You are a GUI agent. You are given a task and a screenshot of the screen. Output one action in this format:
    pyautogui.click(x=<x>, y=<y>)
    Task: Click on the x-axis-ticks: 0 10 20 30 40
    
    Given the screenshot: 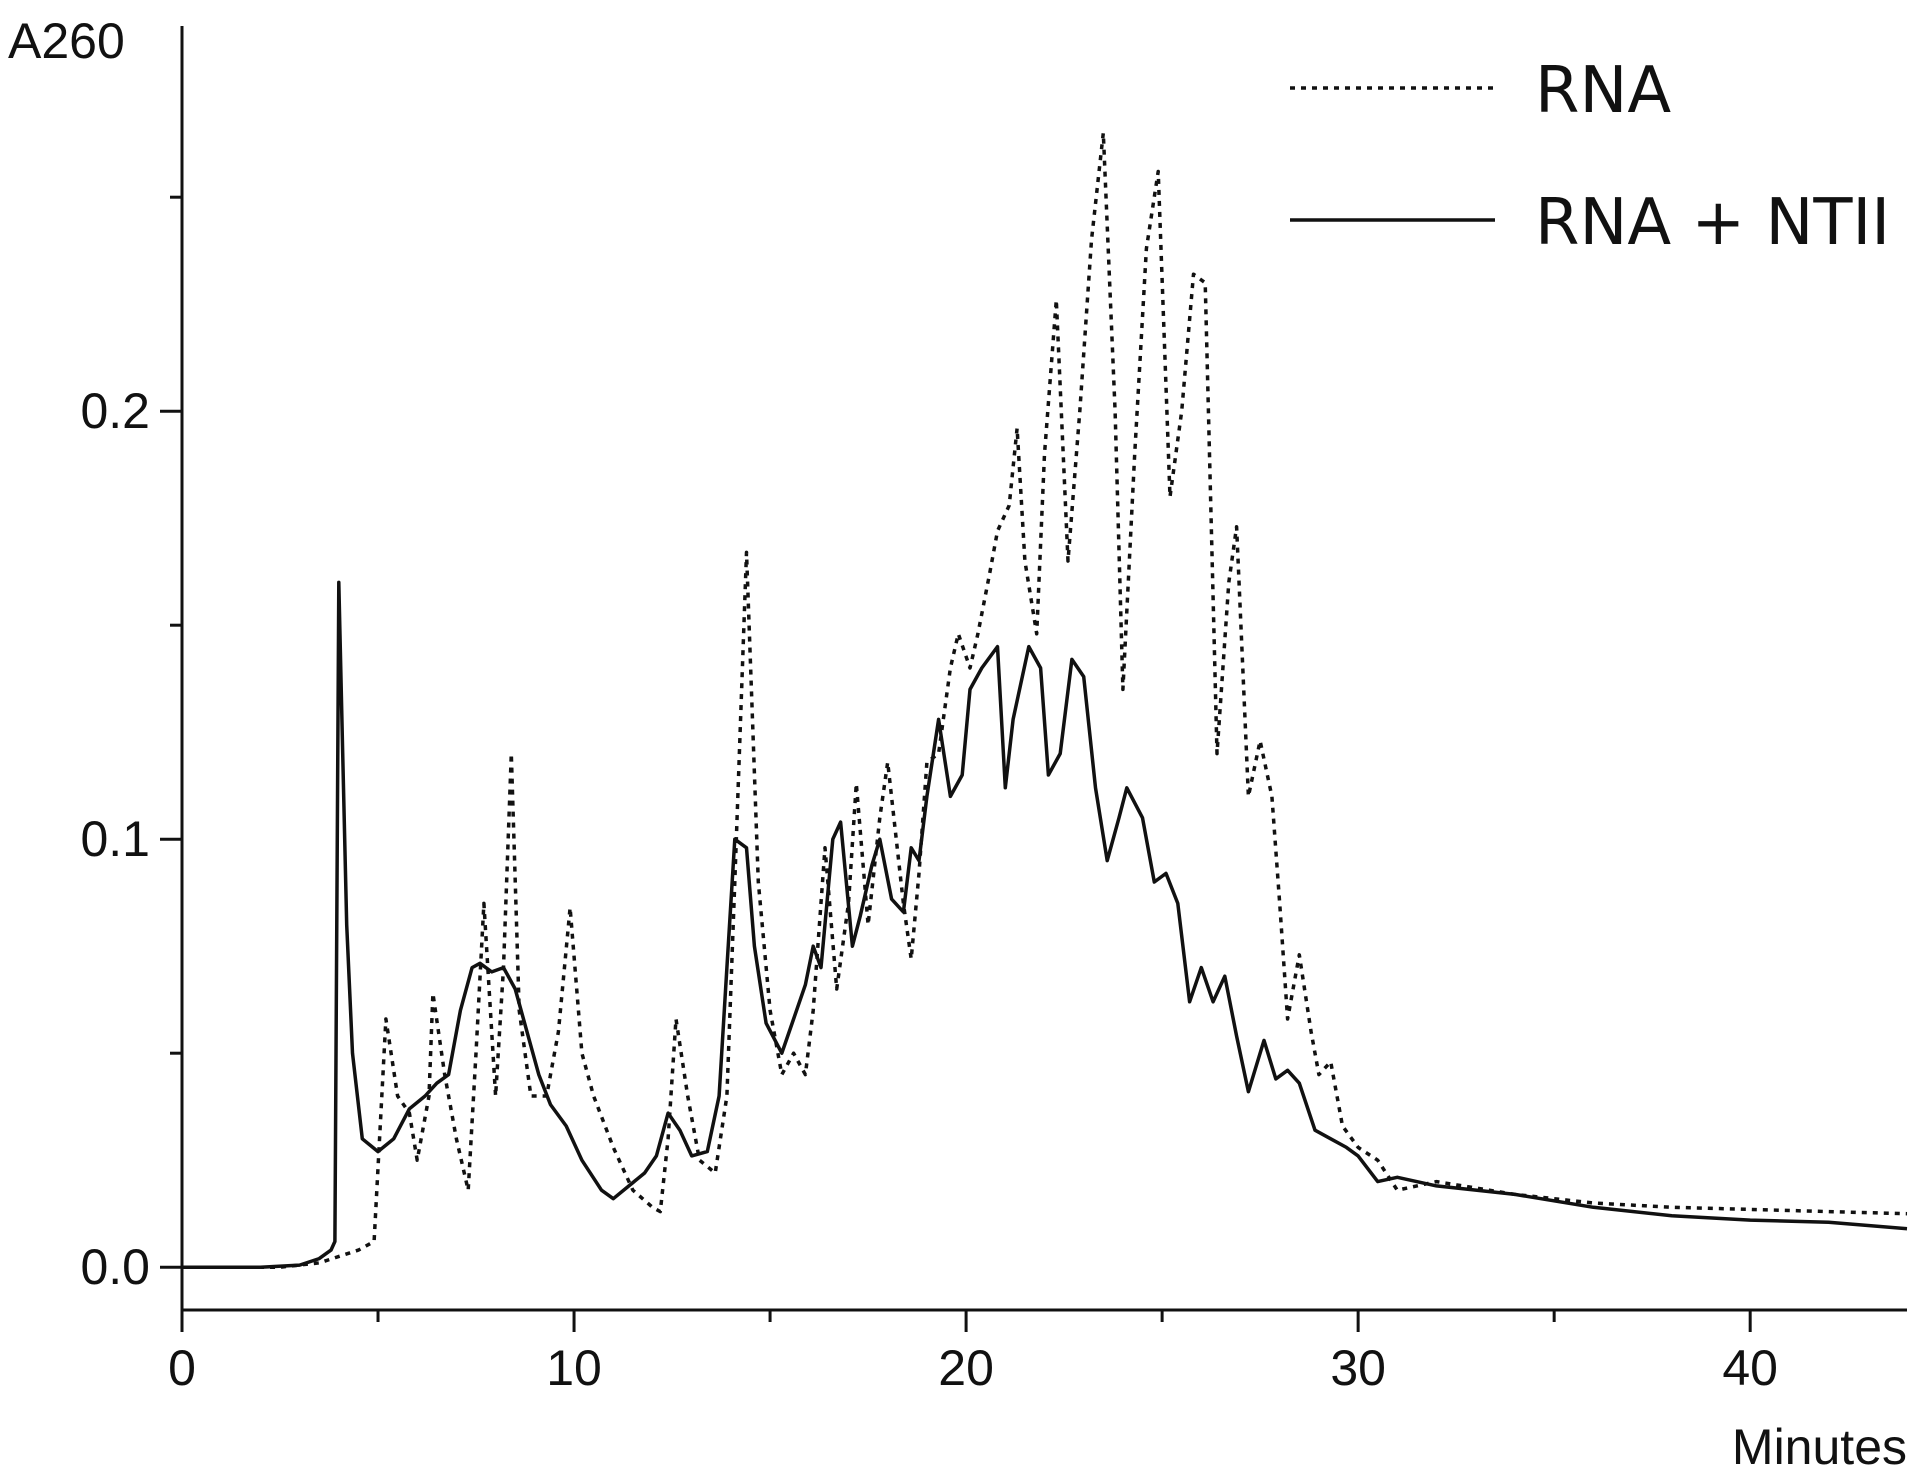 What is the action you would take?
    pyautogui.click(x=973, y=1353)
    